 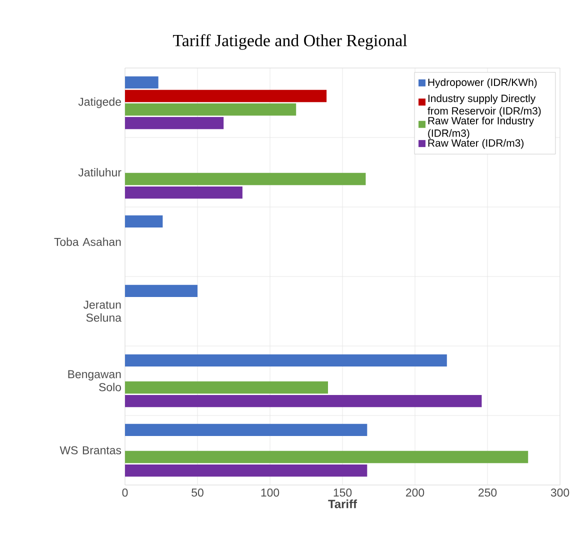 What do you see at coordinates (482, 83) in the screenshot?
I see `legend-label: Hydropower (IDR/KWh)` at bounding box center [482, 83].